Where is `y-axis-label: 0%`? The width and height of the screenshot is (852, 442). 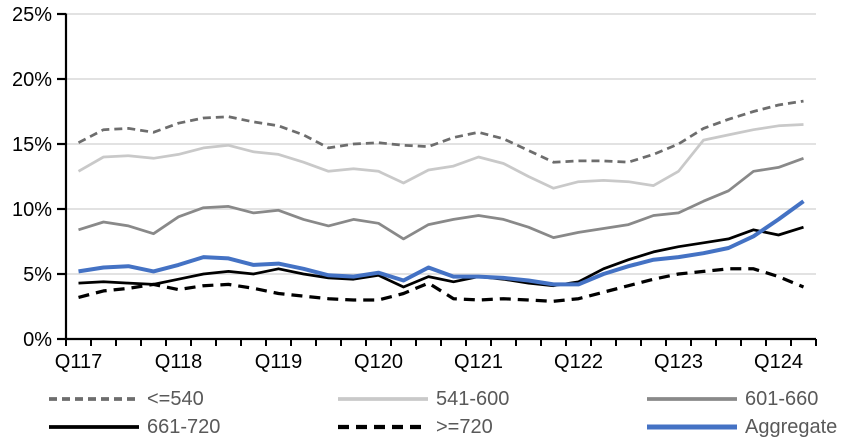
y-axis-label: 0% is located at coordinates (37, 340).